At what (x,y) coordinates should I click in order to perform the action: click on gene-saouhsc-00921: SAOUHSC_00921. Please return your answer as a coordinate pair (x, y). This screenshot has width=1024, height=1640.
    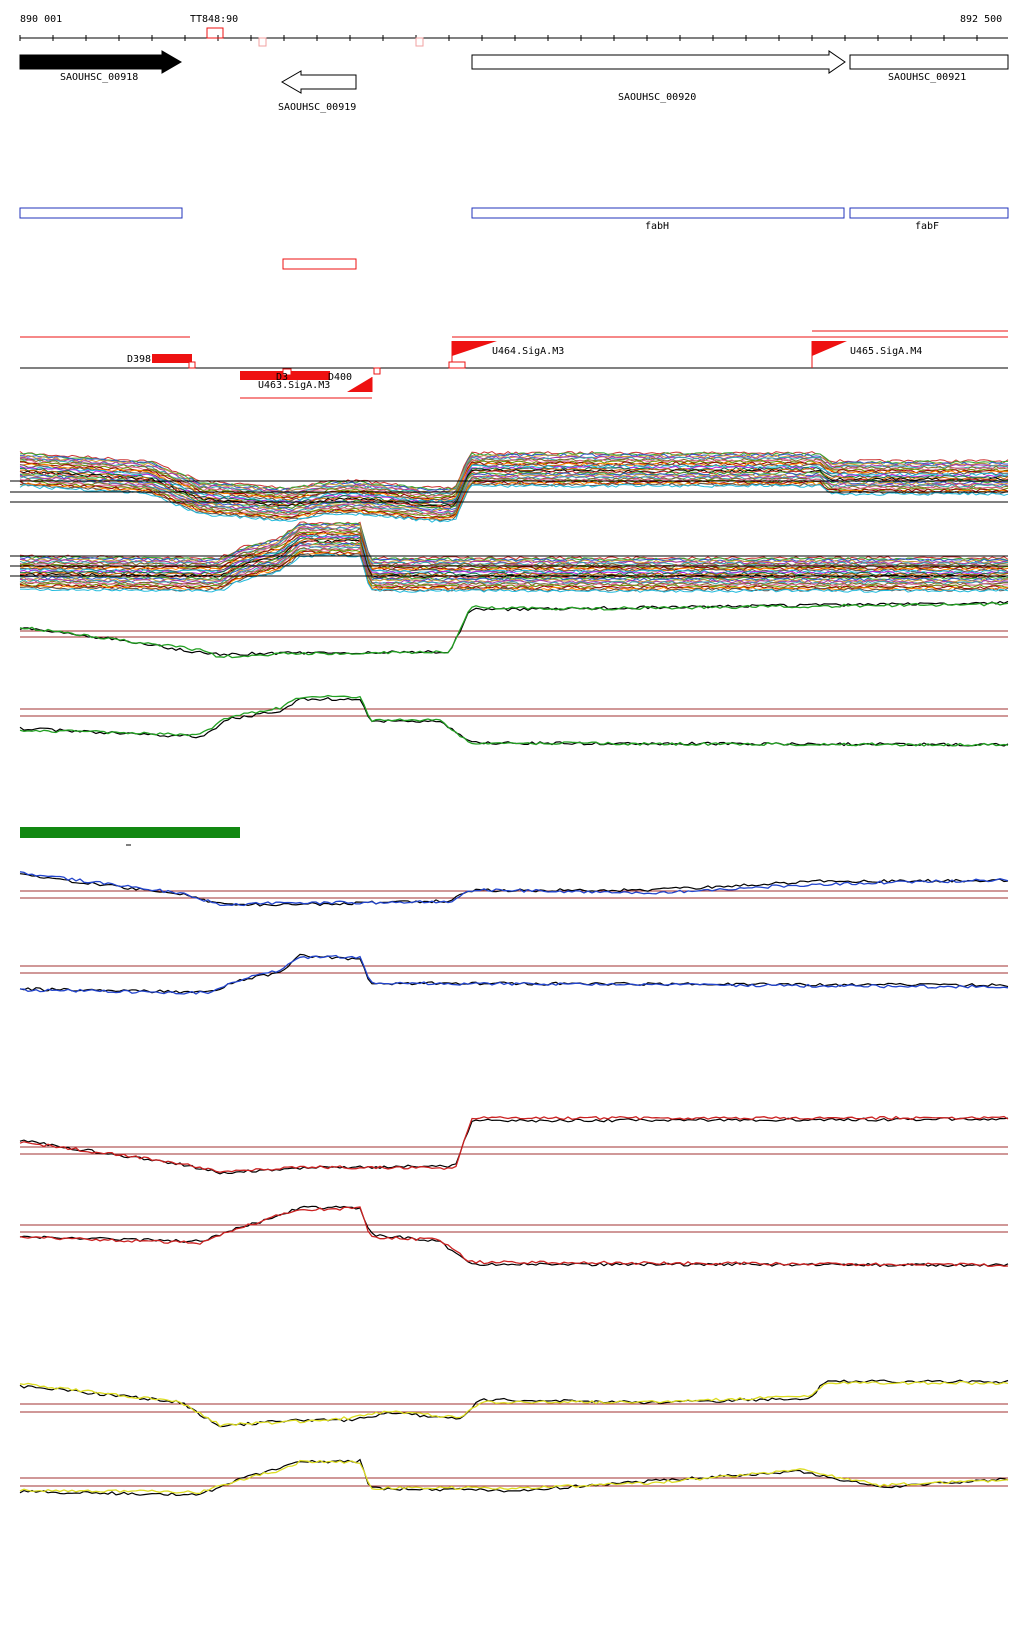
    Looking at the image, I should click on (929, 68).